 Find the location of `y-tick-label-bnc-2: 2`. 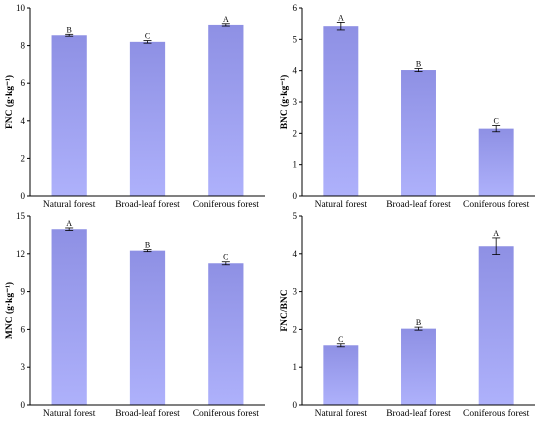

y-tick-label-bnc-2: 2 is located at coordinates (295, 133).